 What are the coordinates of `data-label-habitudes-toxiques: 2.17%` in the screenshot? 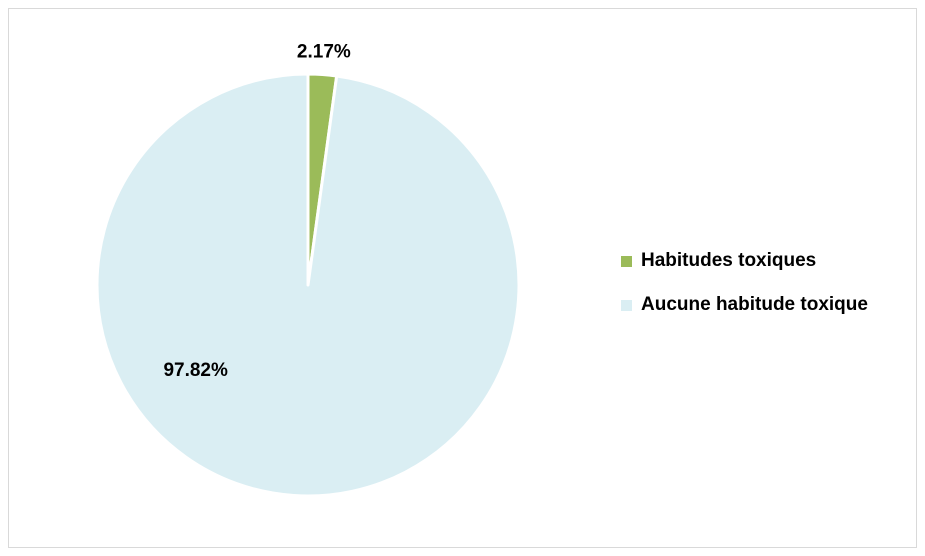 It's located at (324, 52).